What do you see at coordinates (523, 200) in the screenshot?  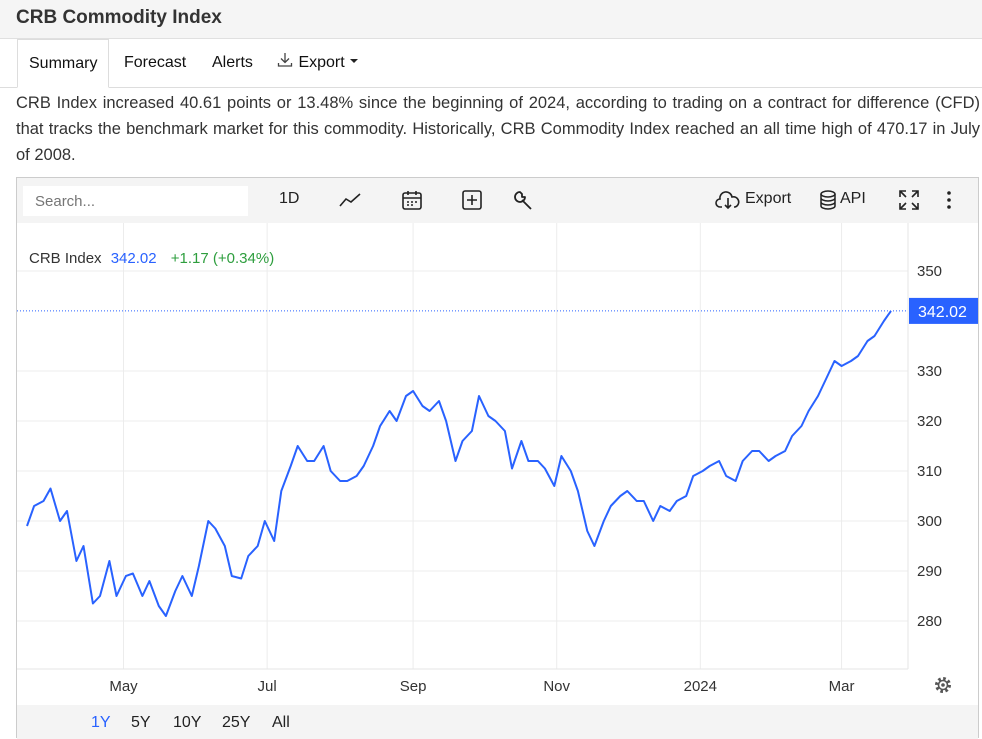 I see `wrench-icon` at bounding box center [523, 200].